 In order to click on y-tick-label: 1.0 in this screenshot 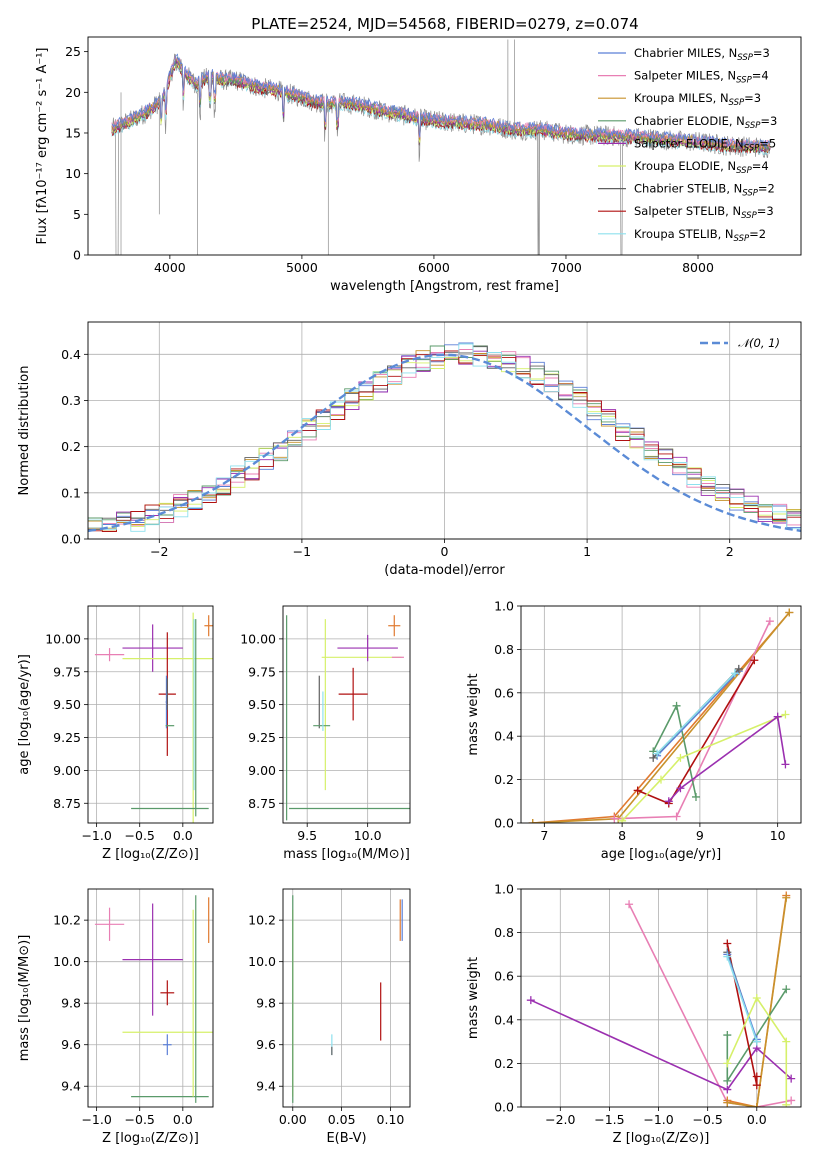, I will do `click(504, 889)`.